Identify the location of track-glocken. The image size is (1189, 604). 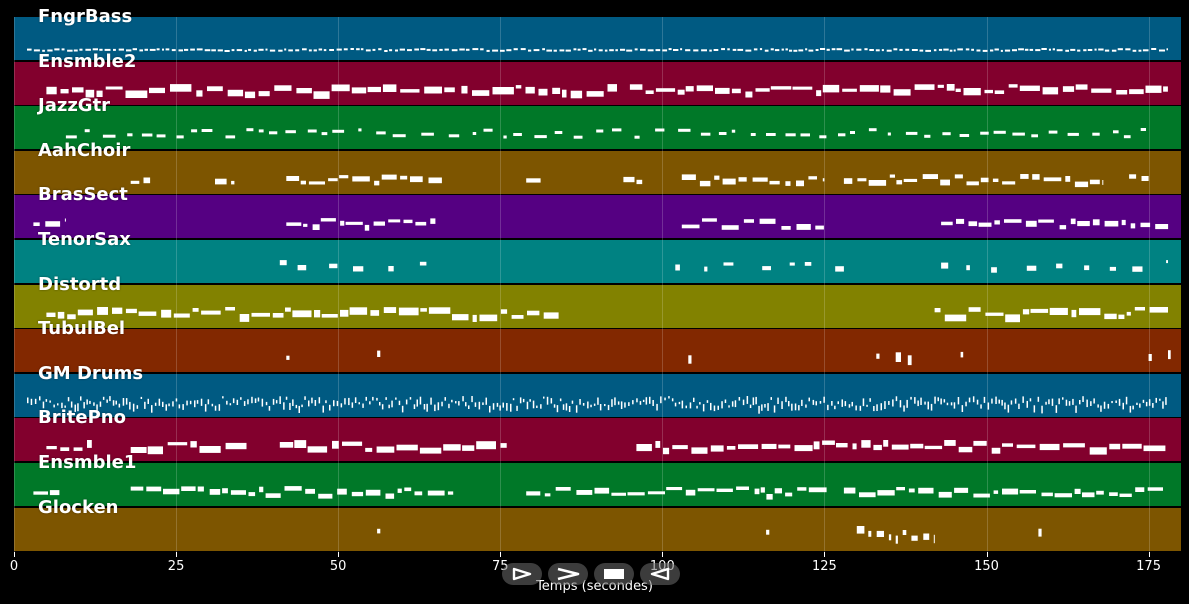
(597, 529).